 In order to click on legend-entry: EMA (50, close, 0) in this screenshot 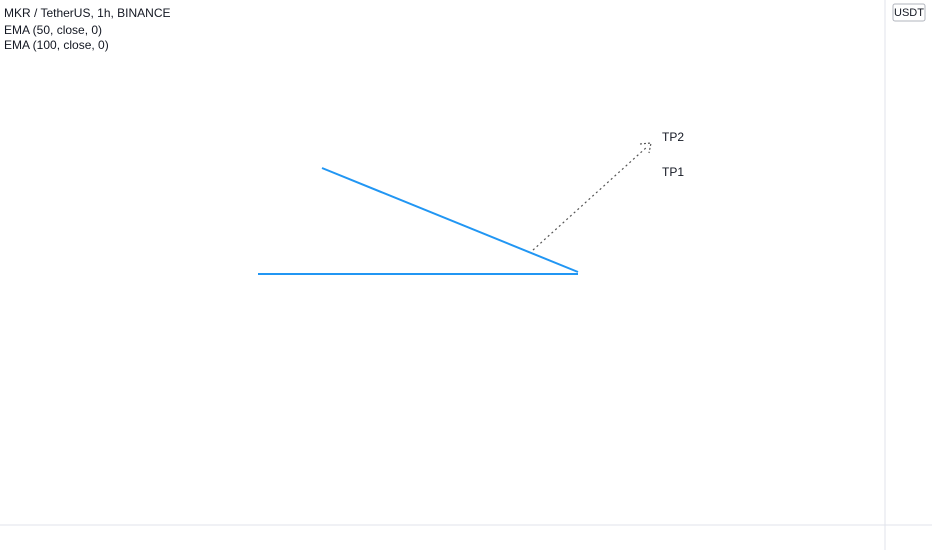, I will do `click(53, 30)`.